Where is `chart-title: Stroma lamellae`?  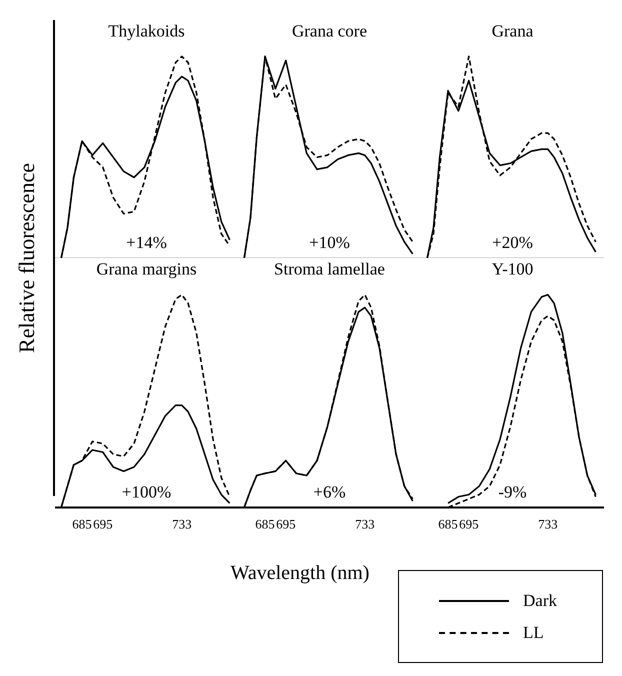 chart-title: Stroma lamellae is located at coordinates (329, 269).